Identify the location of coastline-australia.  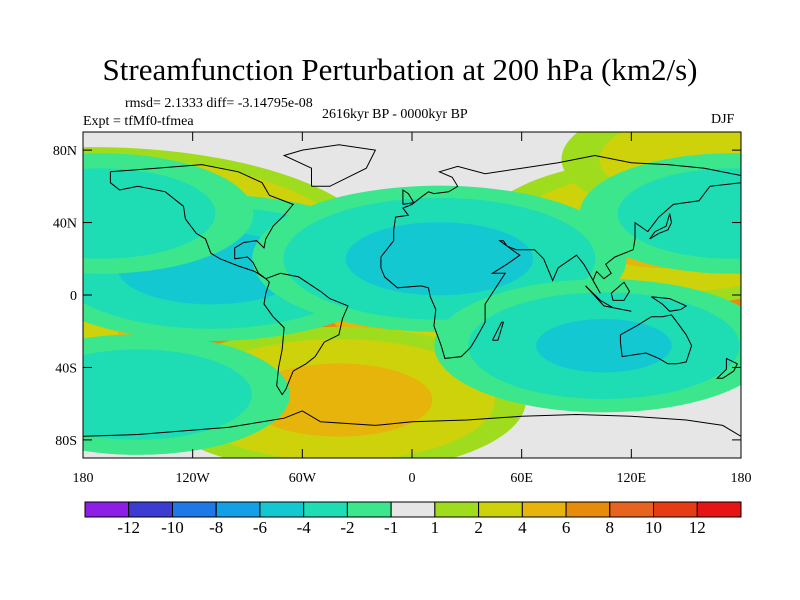
(656, 339).